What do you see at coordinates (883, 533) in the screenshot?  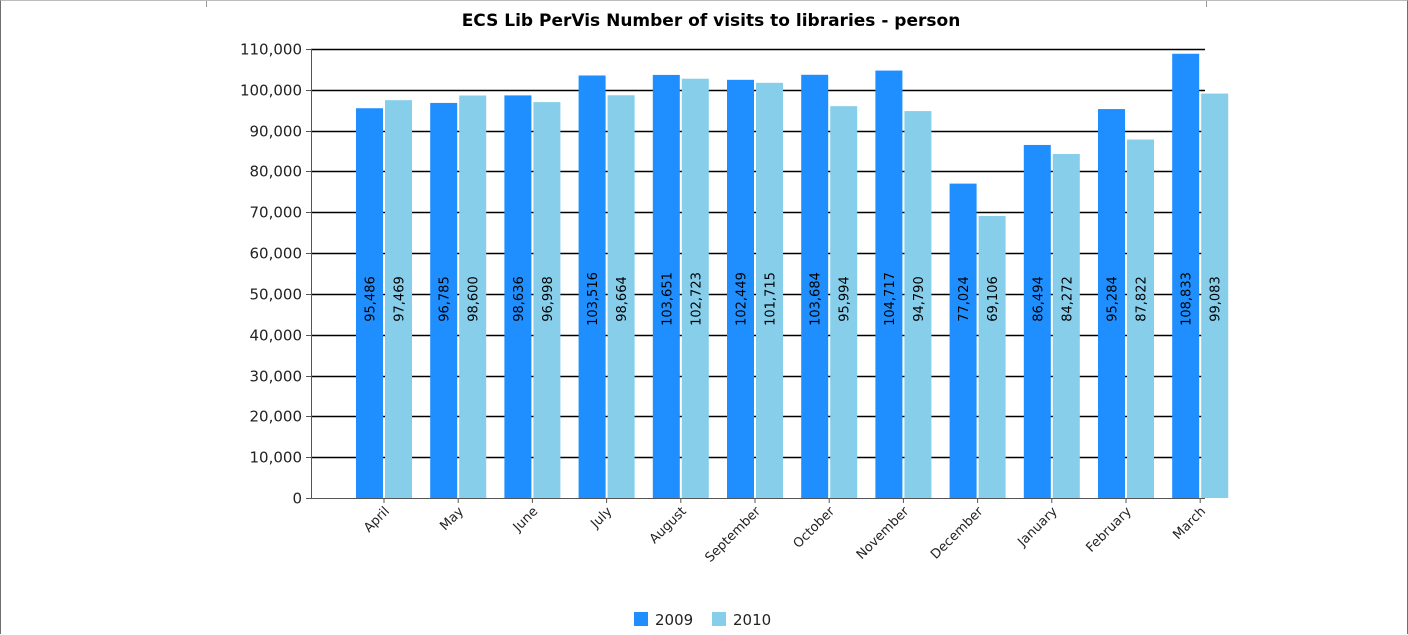 I see `x-tick-label: November` at bounding box center [883, 533].